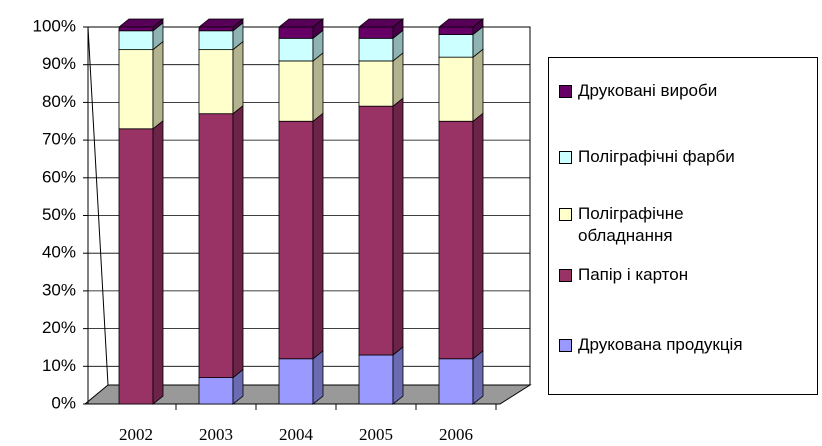 The width and height of the screenshot is (822, 446). Describe the element at coordinates (456, 434) in the screenshot. I see `x-tick-label: 2006` at that location.